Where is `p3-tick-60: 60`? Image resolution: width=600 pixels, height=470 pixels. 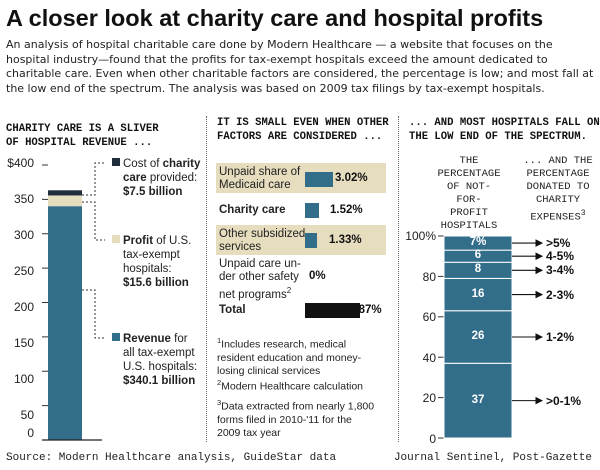
p3-tick-60: 60 is located at coordinates (429, 317).